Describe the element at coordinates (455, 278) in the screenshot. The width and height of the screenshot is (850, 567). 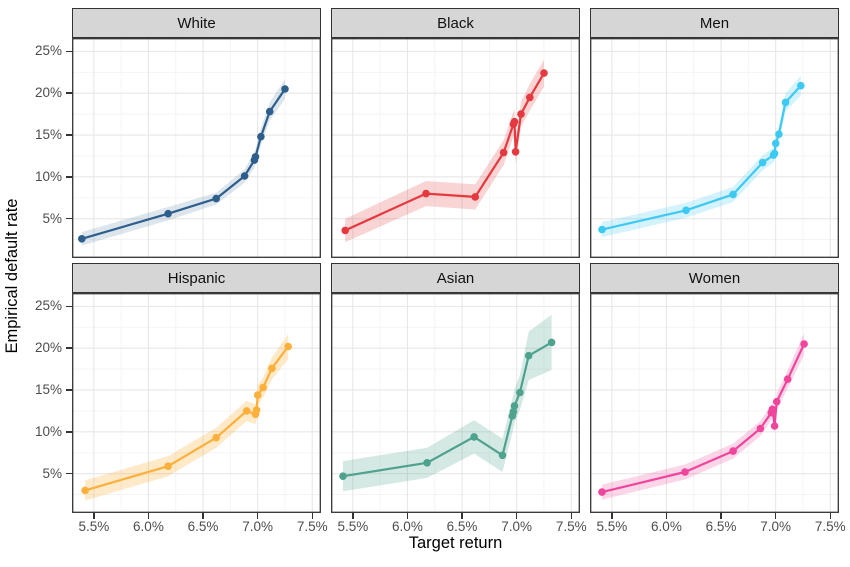
I see `facet-strip-asian: Asian` at that location.